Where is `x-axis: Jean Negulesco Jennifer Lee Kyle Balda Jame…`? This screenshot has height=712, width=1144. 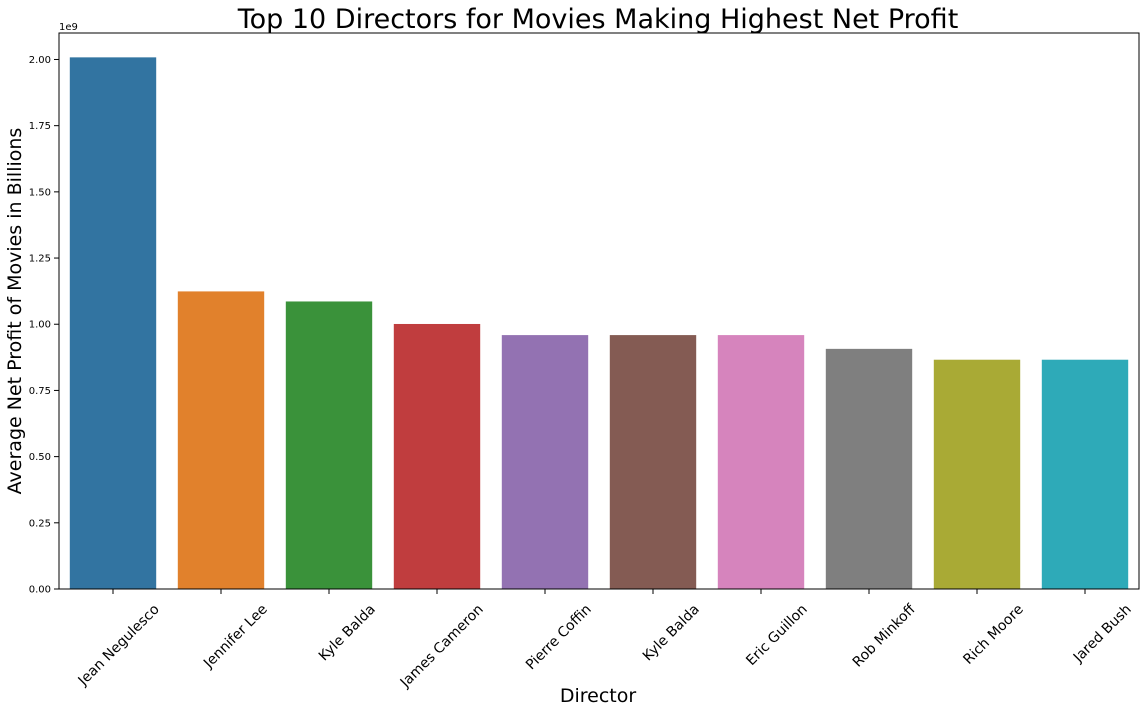 x-axis: Jean Negulesco Jennifer Lee Kyle Balda Jame… is located at coordinates (605, 640).